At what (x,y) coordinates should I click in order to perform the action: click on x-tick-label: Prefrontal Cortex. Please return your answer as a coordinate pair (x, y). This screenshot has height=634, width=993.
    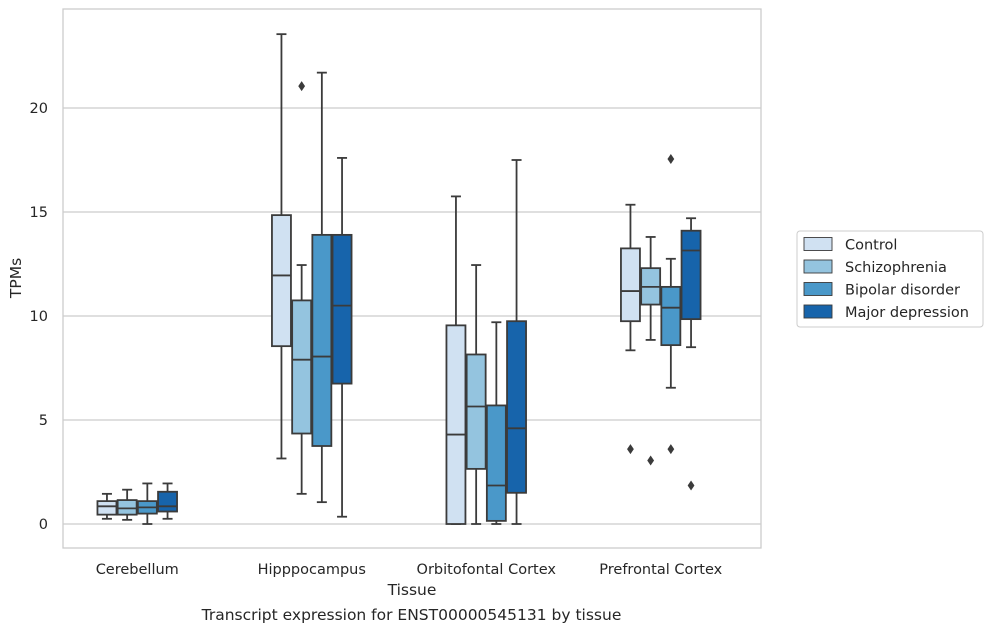
    Looking at the image, I should click on (660, 570).